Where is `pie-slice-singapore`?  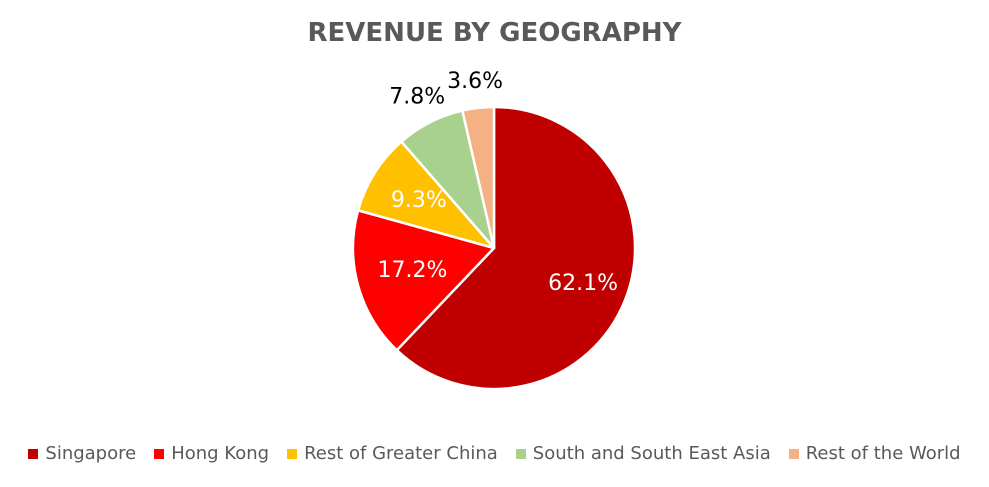
pie-slice-singapore is located at coordinates (516, 248).